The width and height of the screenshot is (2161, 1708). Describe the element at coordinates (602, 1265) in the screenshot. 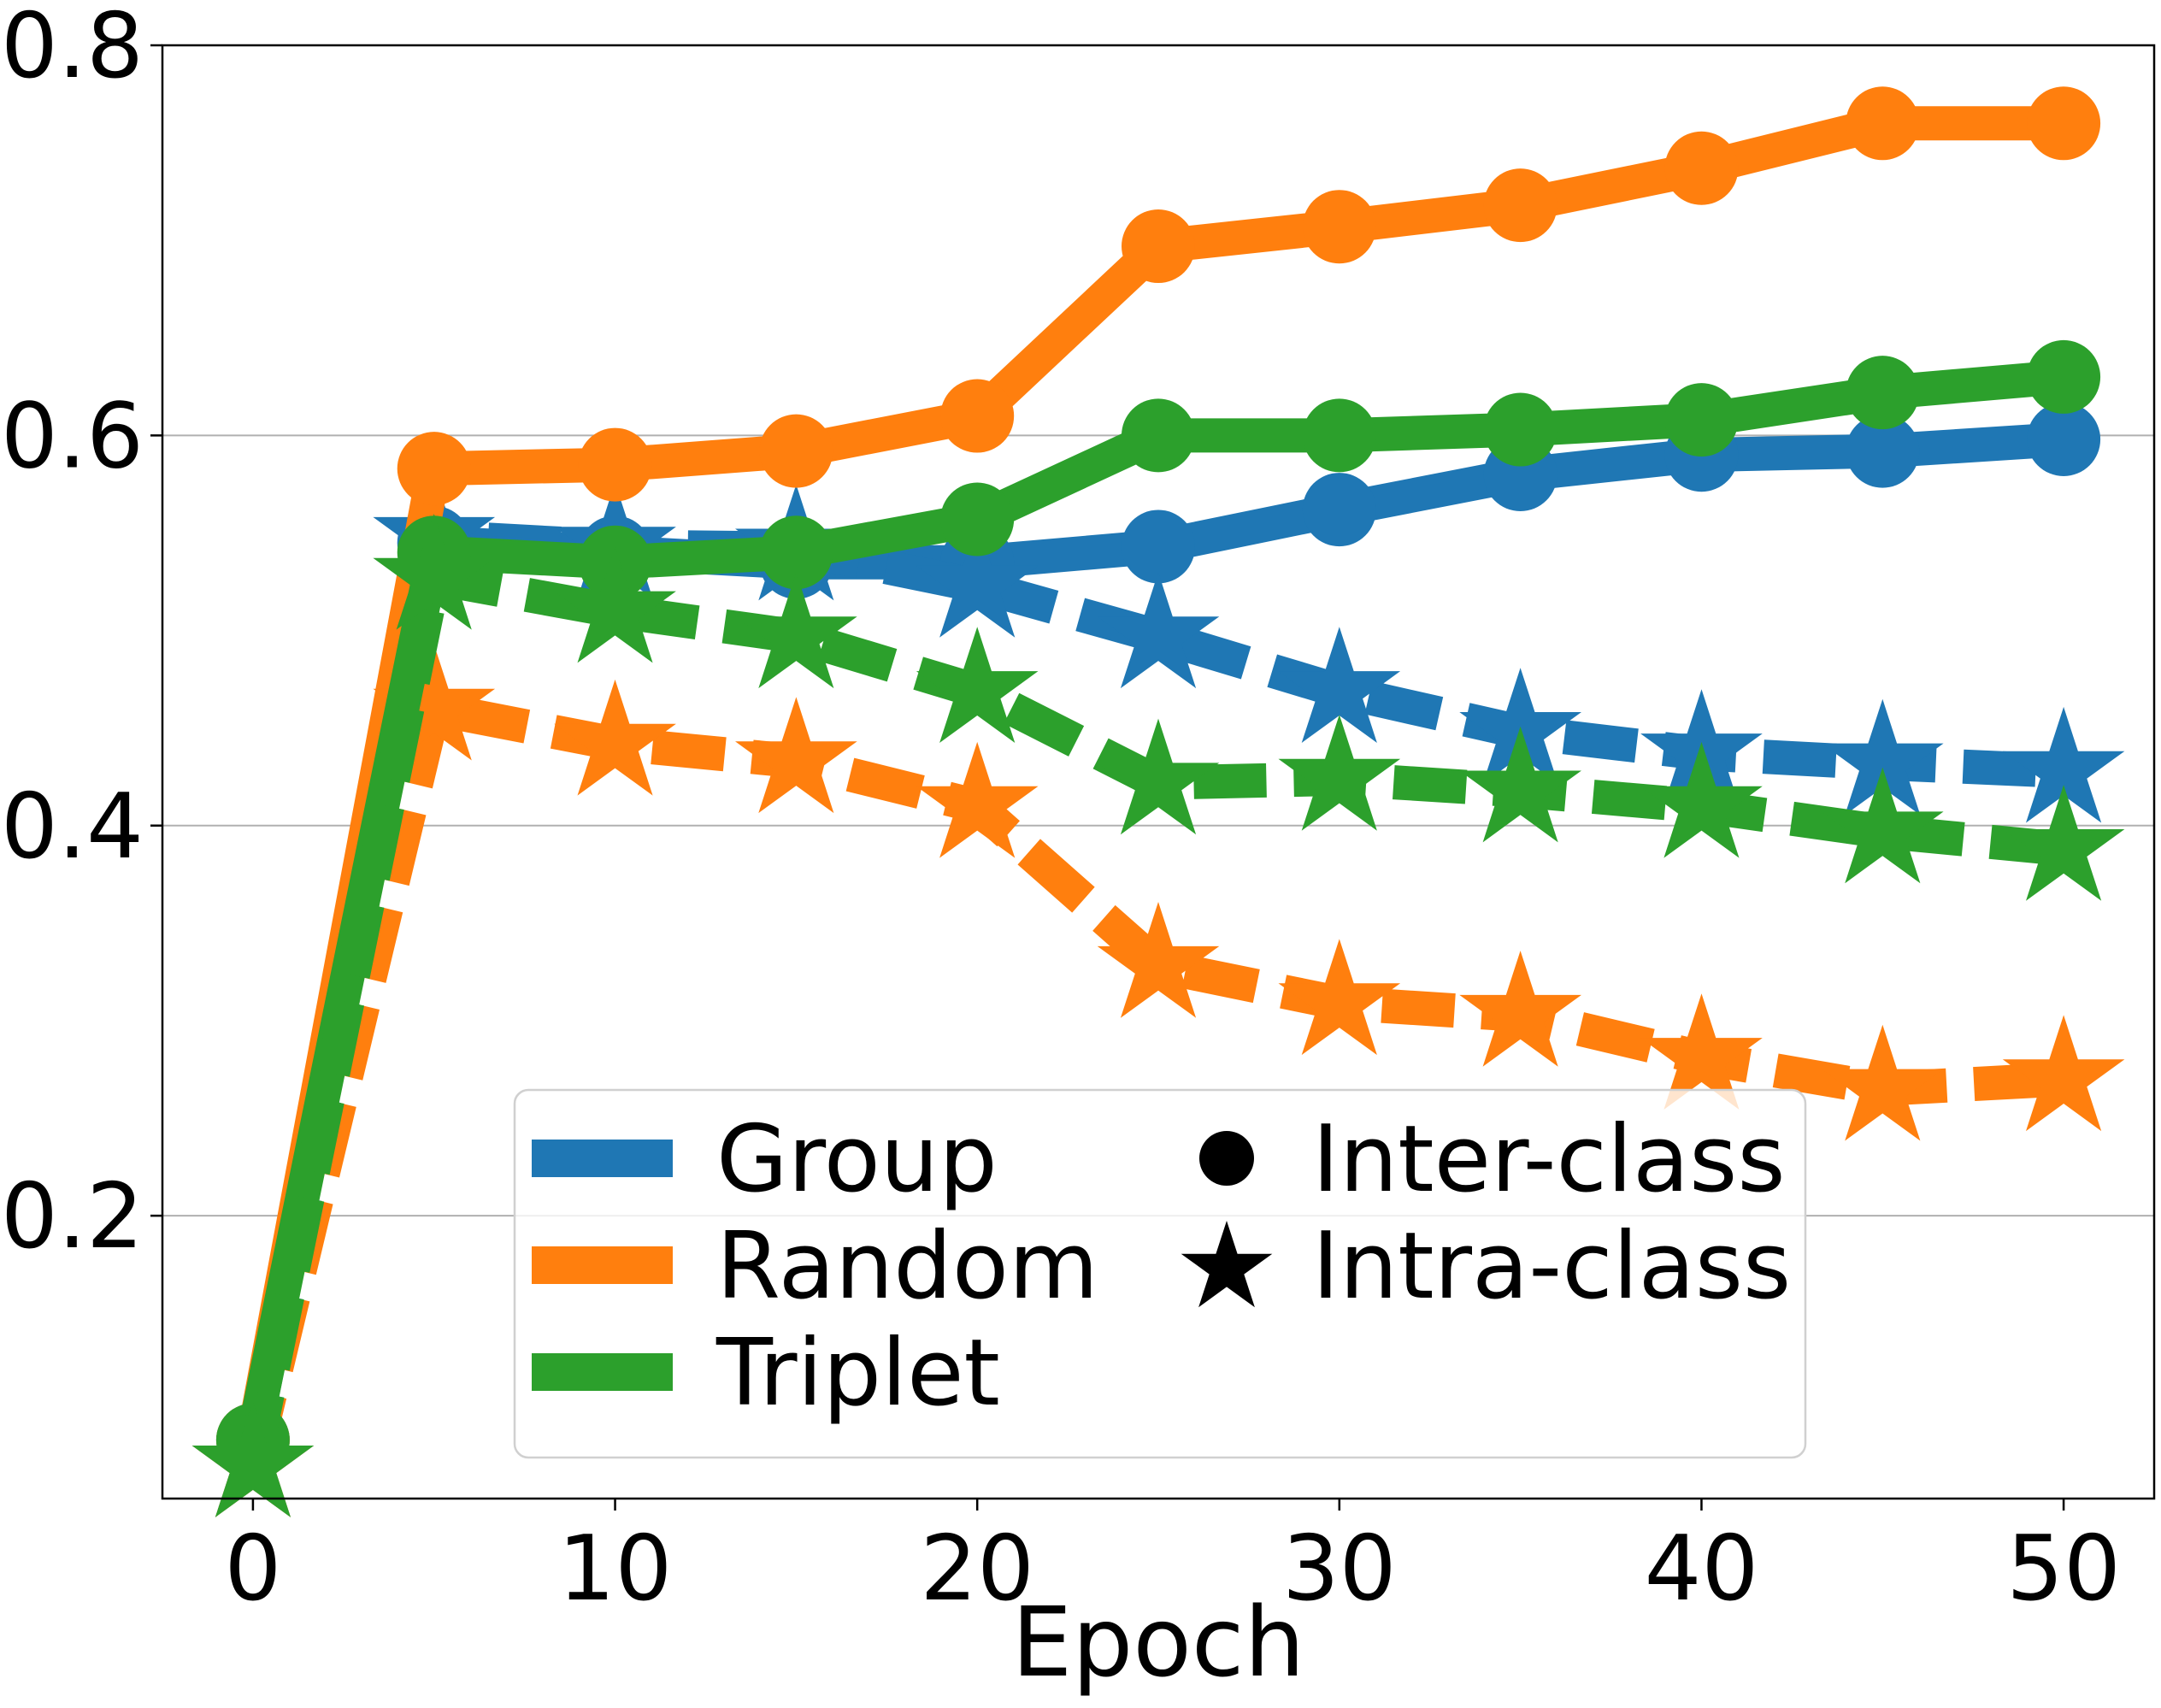

I see `legend-swatch-random` at that location.